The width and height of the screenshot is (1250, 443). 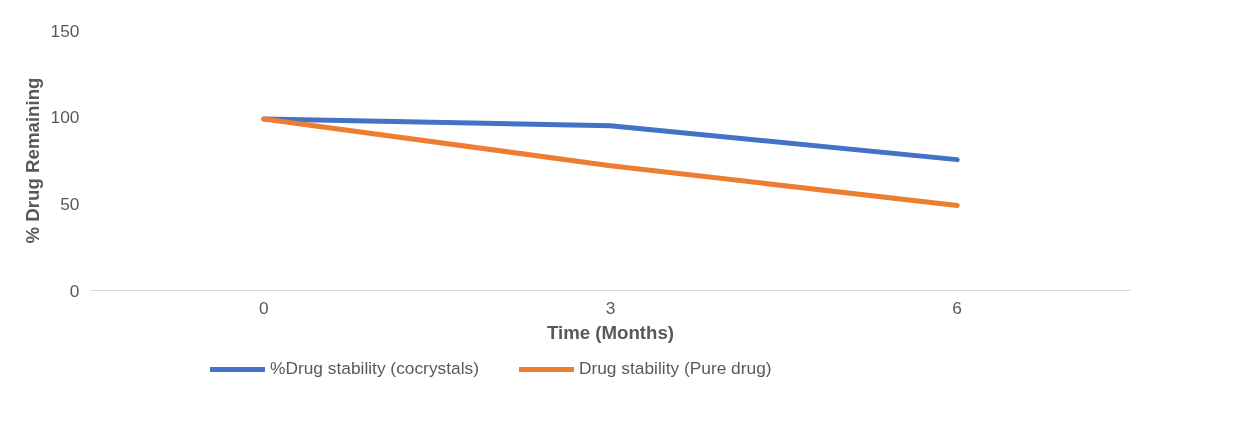 I want to click on y-tick-label: 0, so click(x=74, y=290).